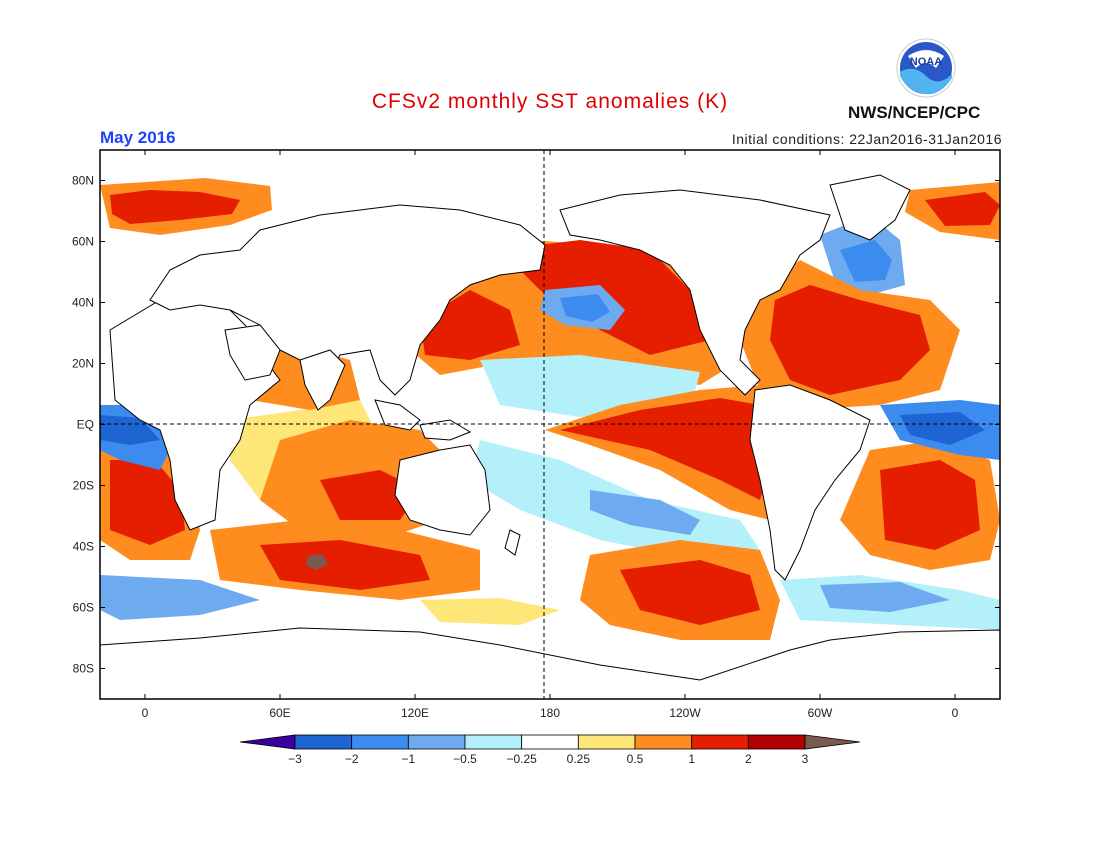  Describe the element at coordinates (685, 713) in the screenshot. I see `lon-tick-label: 120W` at that location.